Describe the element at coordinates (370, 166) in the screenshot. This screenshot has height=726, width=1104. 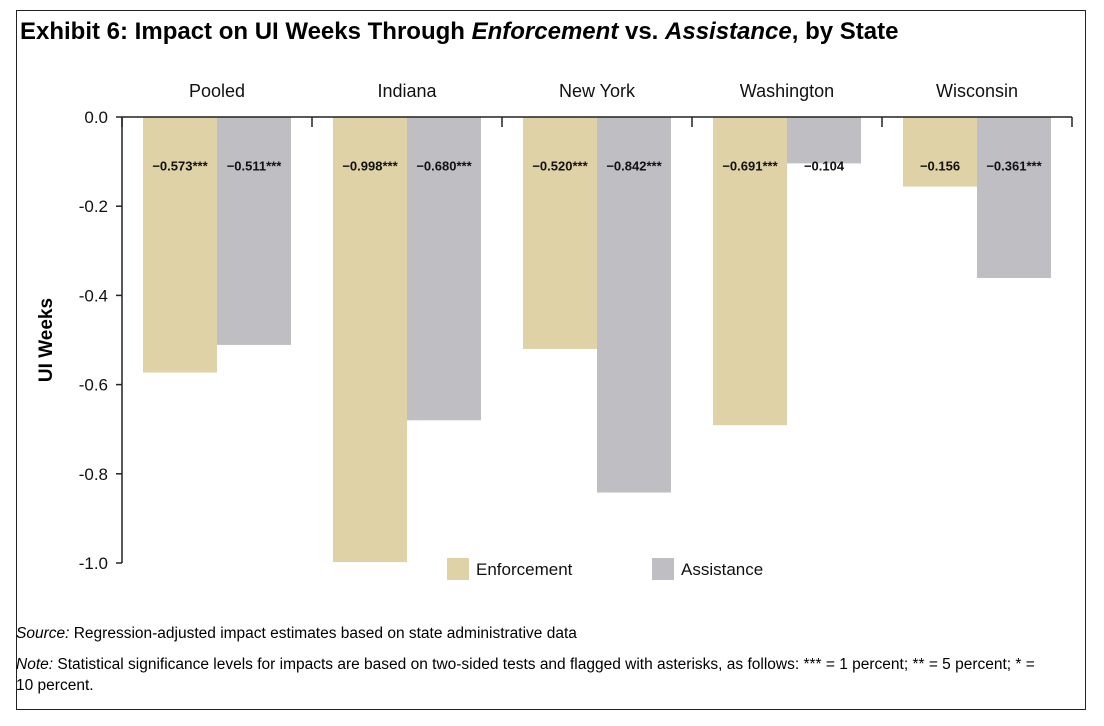
I see `data-label: −0.998***` at that location.